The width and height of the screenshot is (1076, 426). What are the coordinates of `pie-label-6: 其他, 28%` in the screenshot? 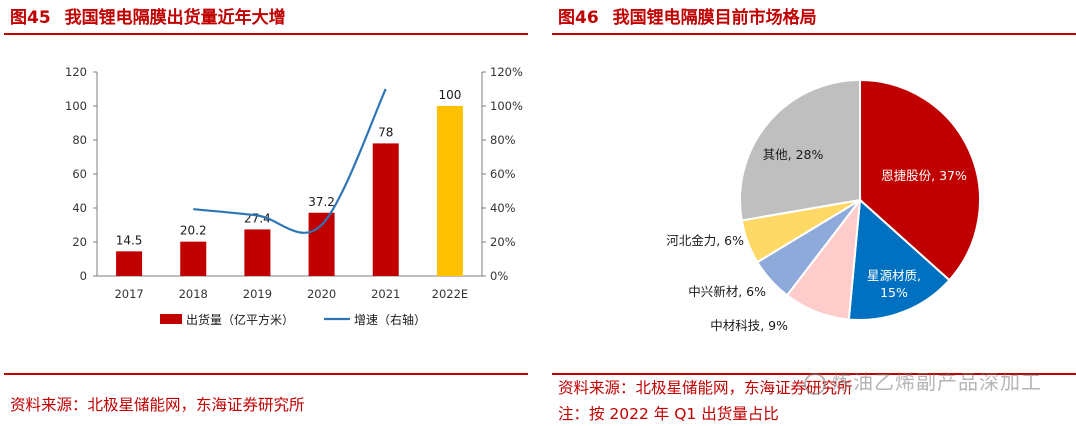 It's located at (793, 154).